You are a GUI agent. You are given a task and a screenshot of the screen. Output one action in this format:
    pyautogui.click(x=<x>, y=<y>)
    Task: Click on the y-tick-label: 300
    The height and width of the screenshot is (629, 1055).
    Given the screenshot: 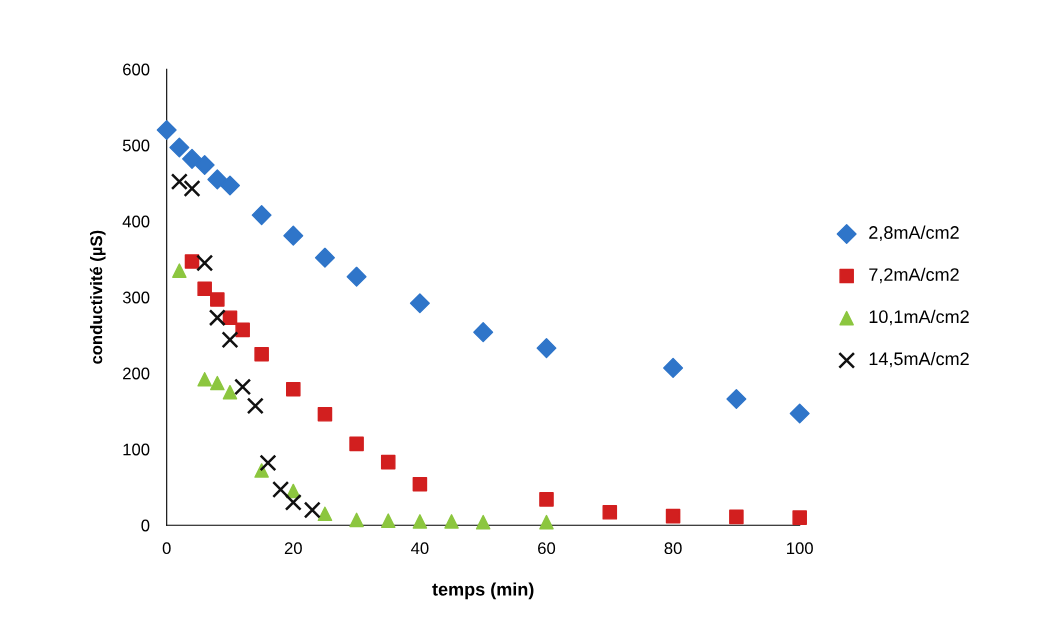 What is the action you would take?
    pyautogui.click(x=136, y=297)
    